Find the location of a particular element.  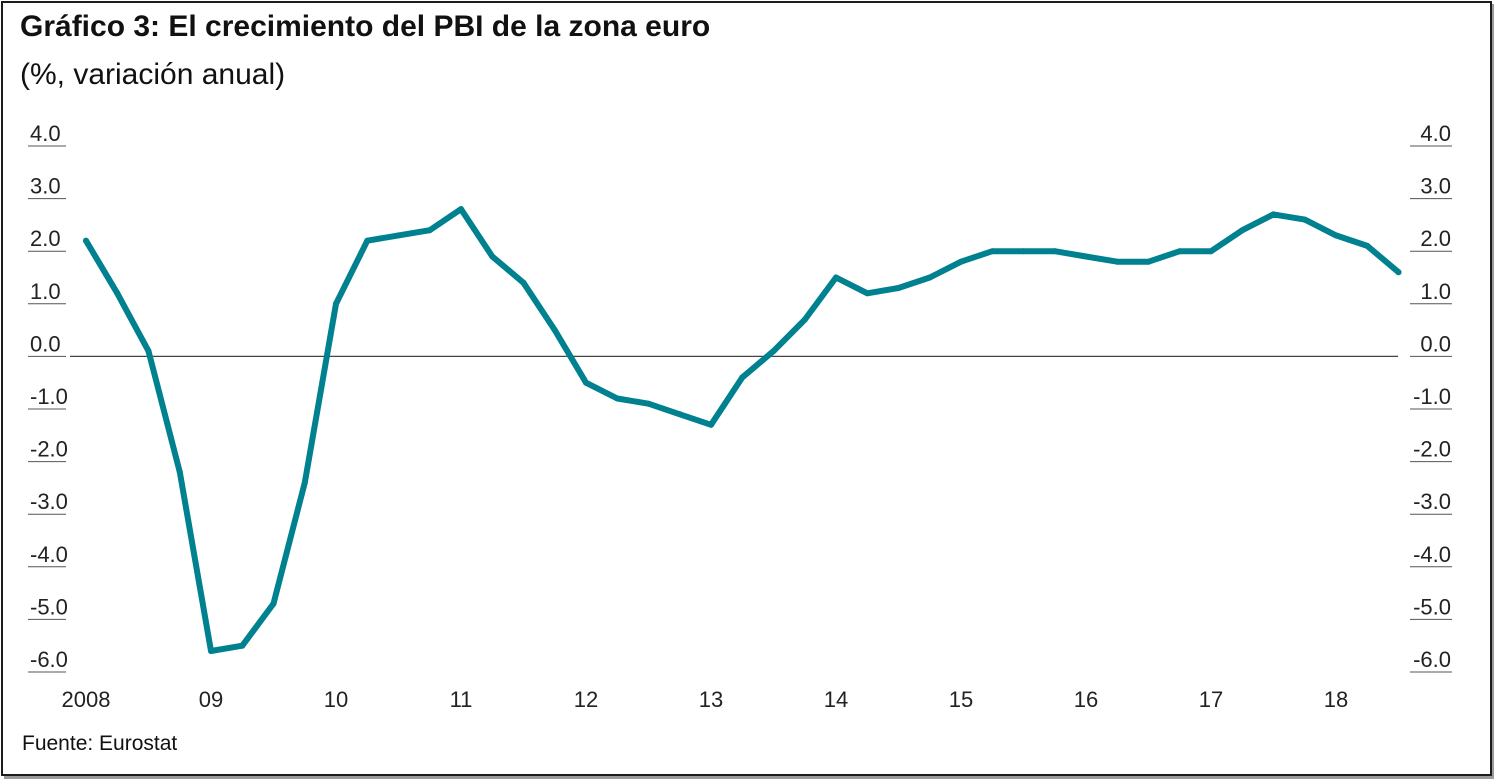

left-y-tick-label: 2.0 is located at coordinates (45, 238).